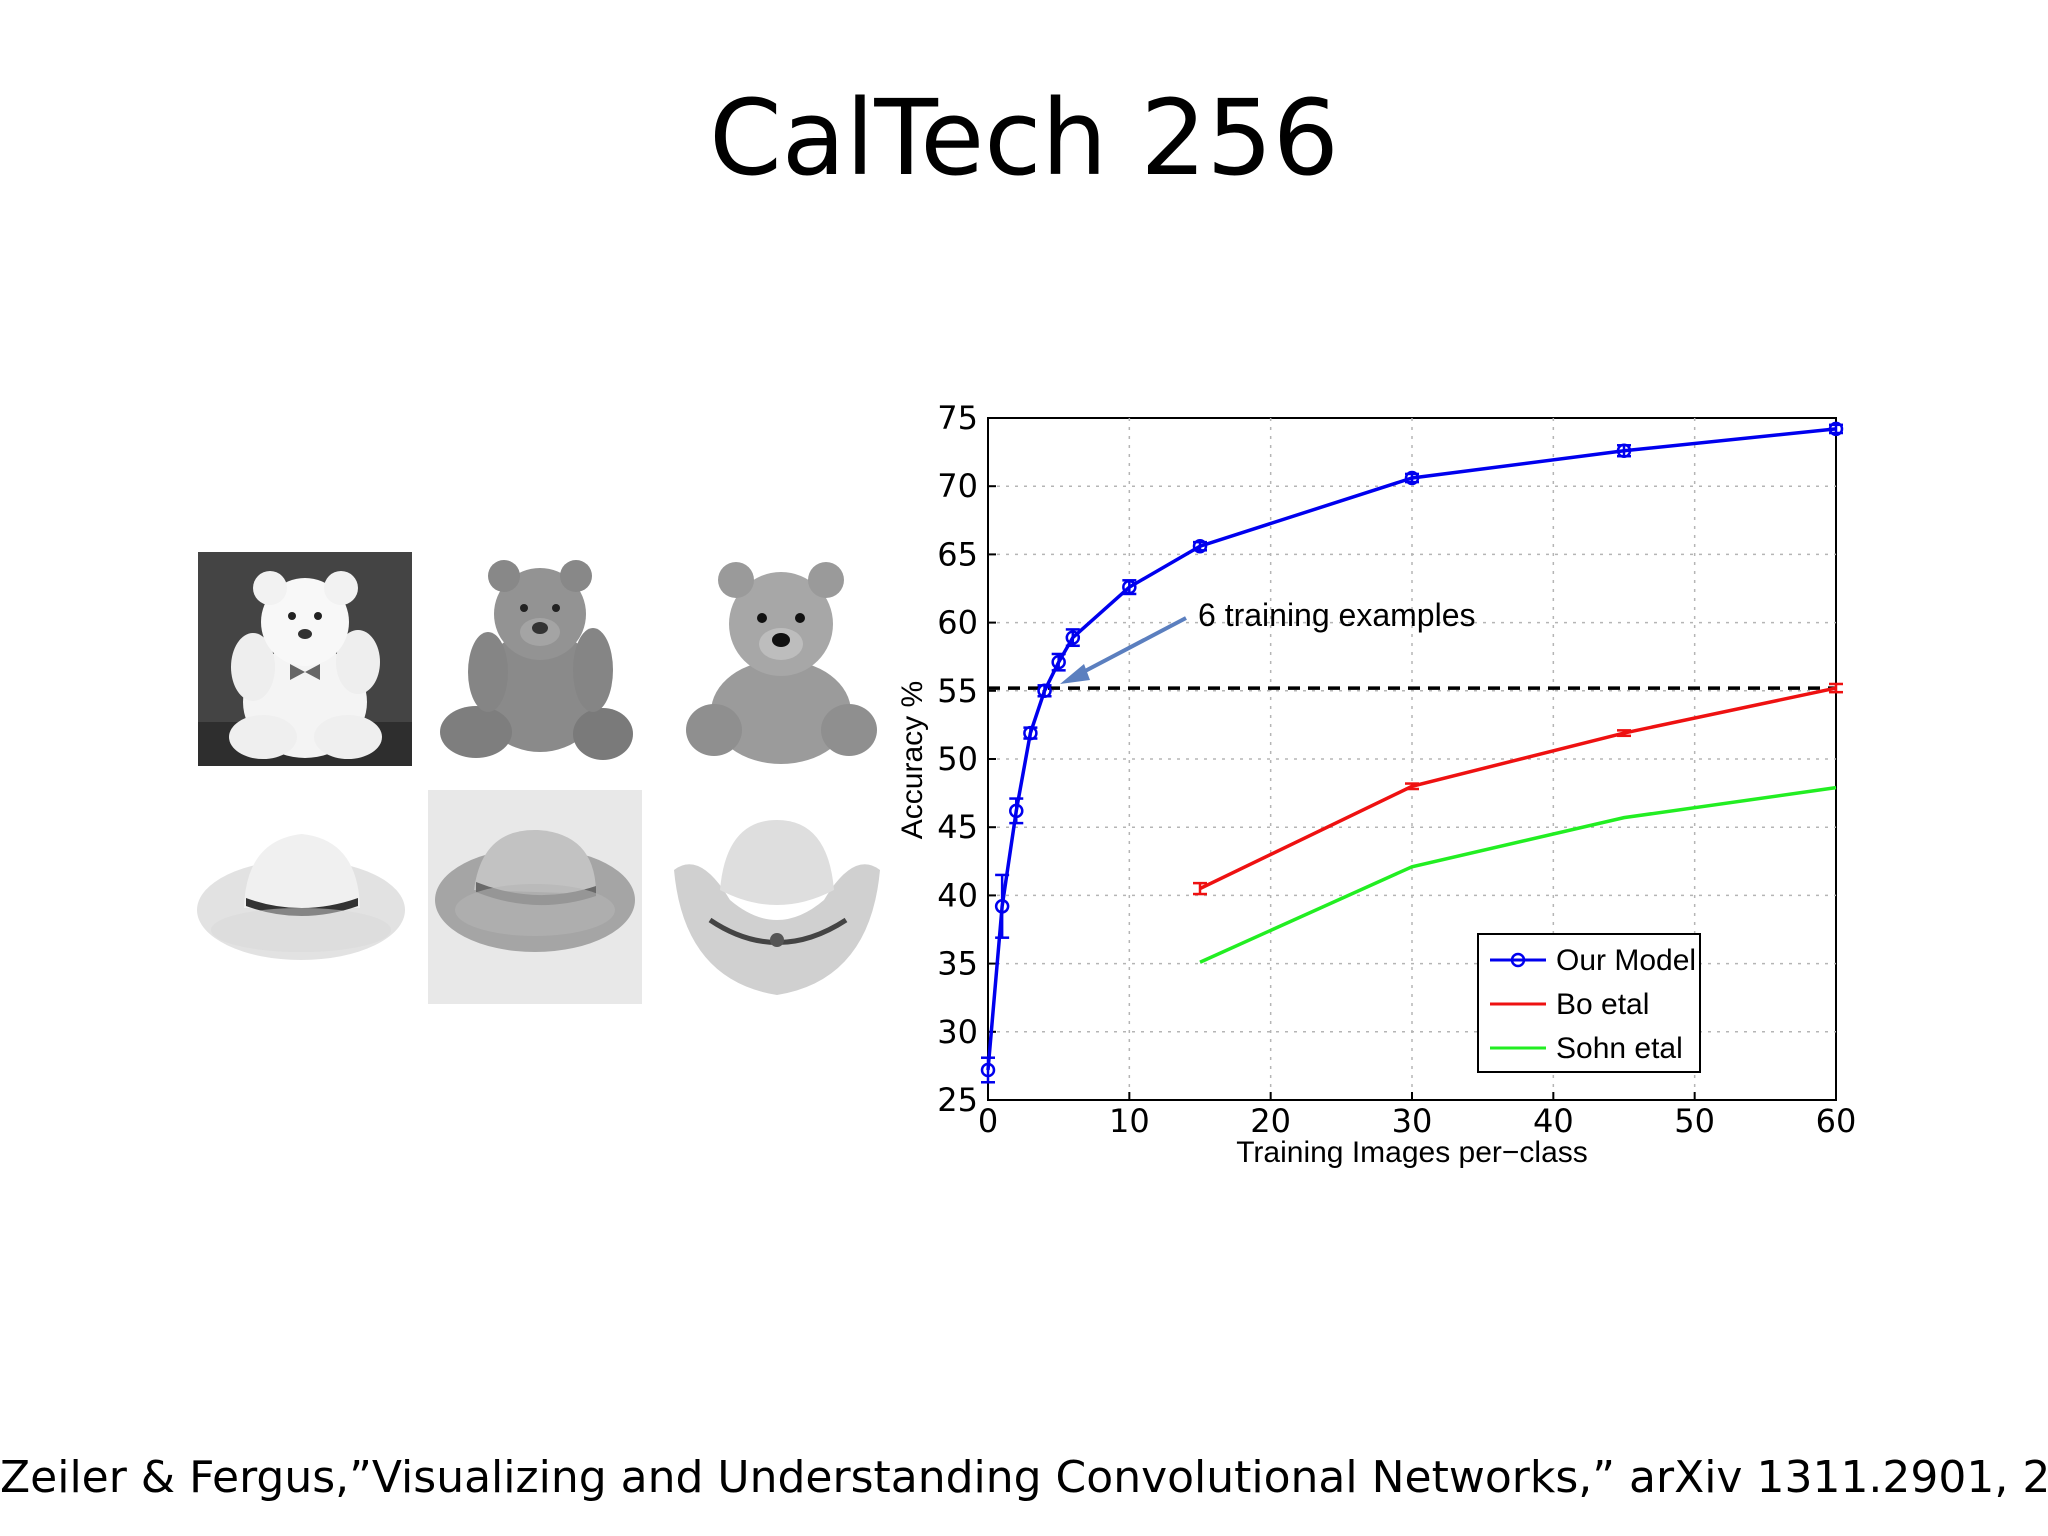 The width and height of the screenshot is (2048, 1536). What do you see at coordinates (957, 691) in the screenshot?
I see `y-tick-label: 55` at bounding box center [957, 691].